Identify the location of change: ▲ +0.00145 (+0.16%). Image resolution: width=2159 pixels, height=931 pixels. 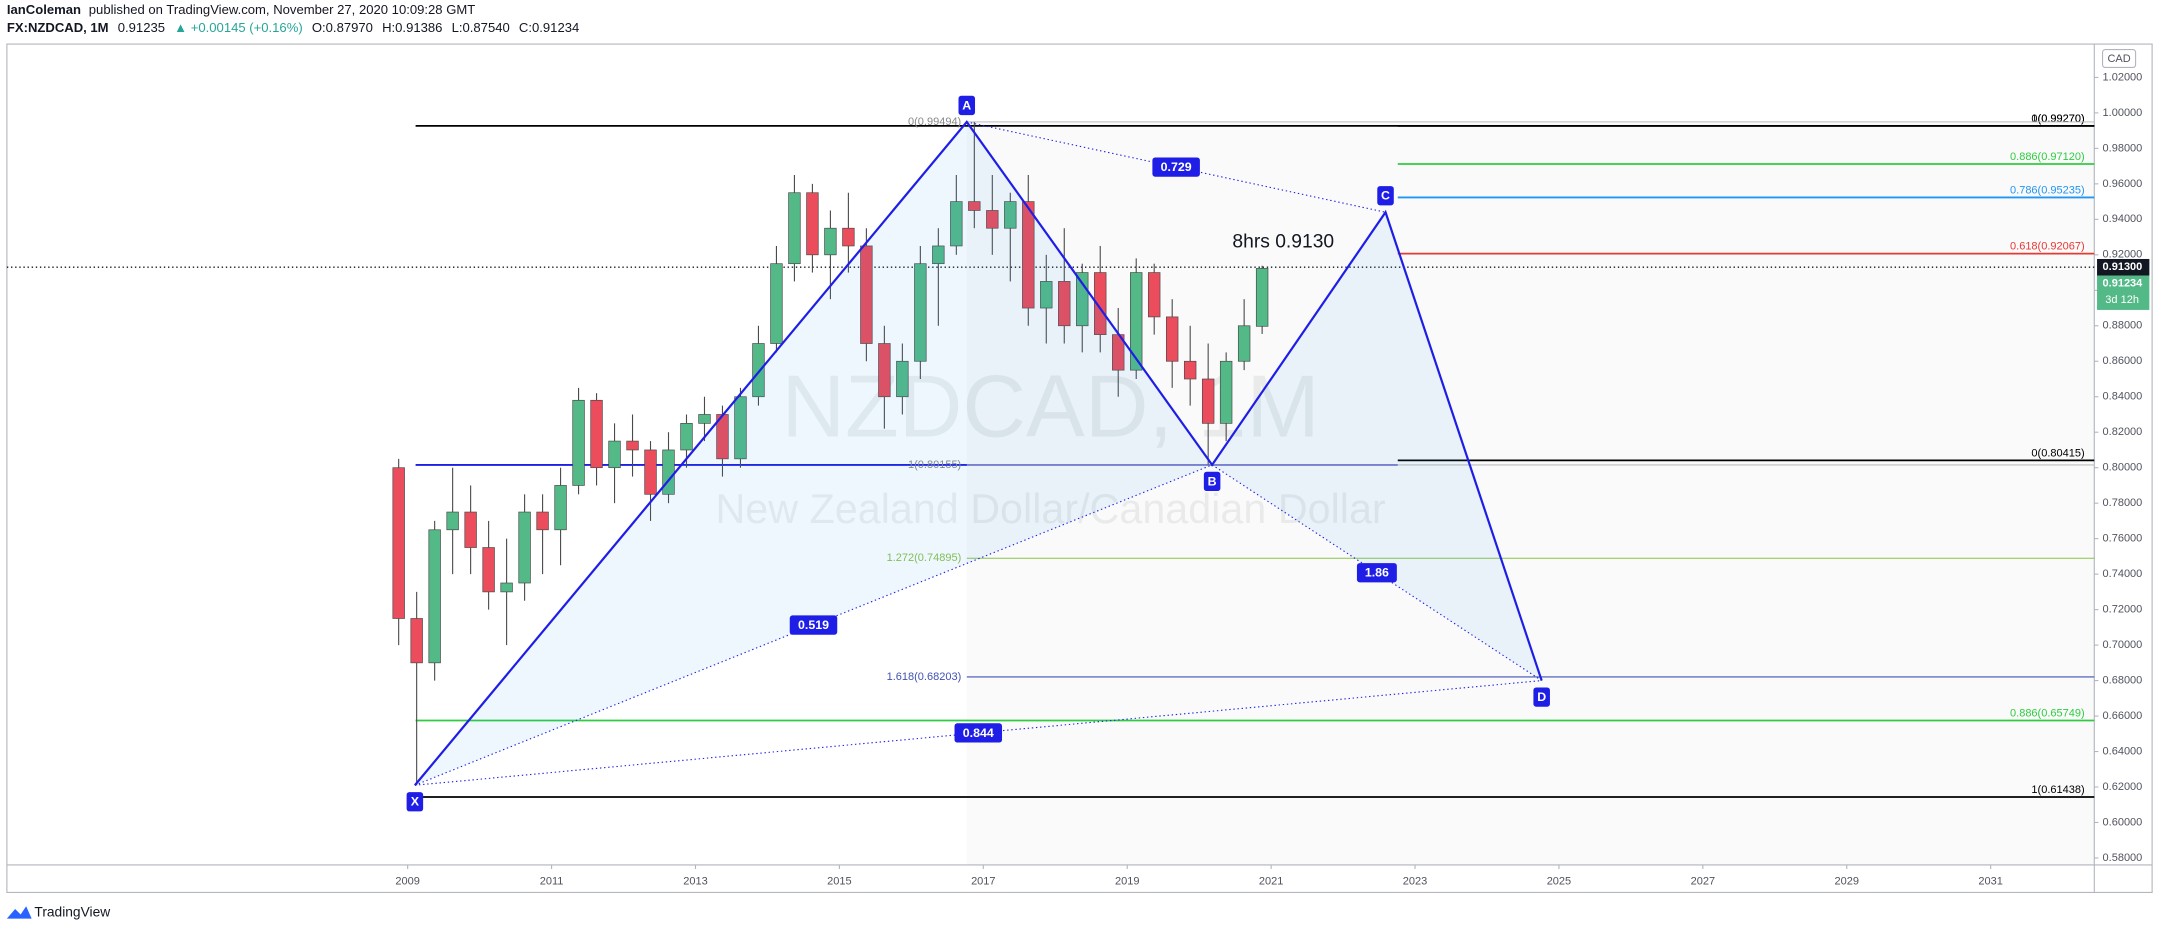
(238, 27).